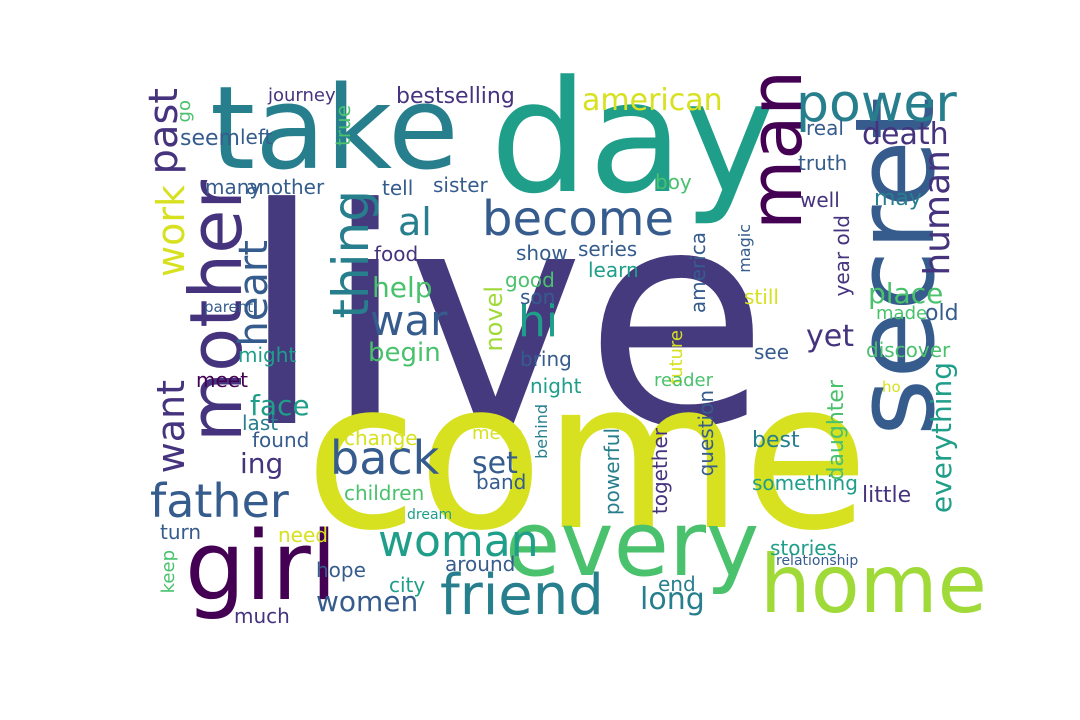 The height and width of the screenshot is (720, 1080). What do you see at coordinates (825, 128) in the screenshot?
I see `word-real: real` at bounding box center [825, 128].